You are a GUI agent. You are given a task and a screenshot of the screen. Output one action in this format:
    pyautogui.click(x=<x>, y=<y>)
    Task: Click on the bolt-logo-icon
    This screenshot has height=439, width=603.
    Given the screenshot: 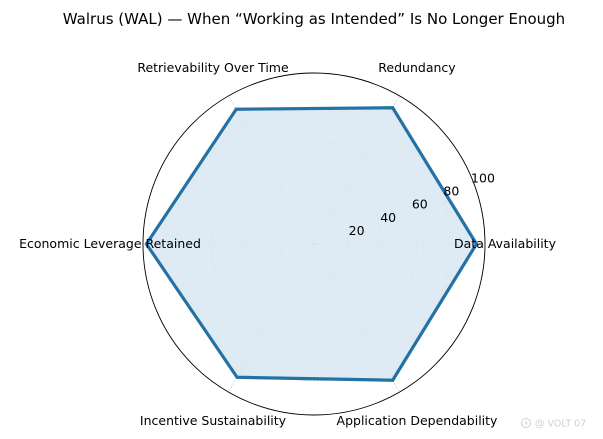 What is the action you would take?
    pyautogui.click(x=526, y=423)
    